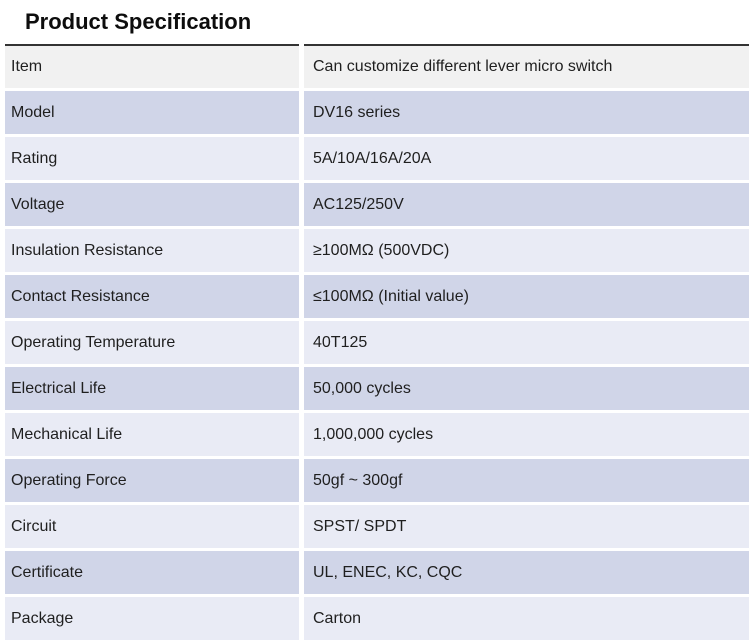 This screenshot has width=754, height=644. I want to click on spec-value: 1,000,000 cycles, so click(526, 434).